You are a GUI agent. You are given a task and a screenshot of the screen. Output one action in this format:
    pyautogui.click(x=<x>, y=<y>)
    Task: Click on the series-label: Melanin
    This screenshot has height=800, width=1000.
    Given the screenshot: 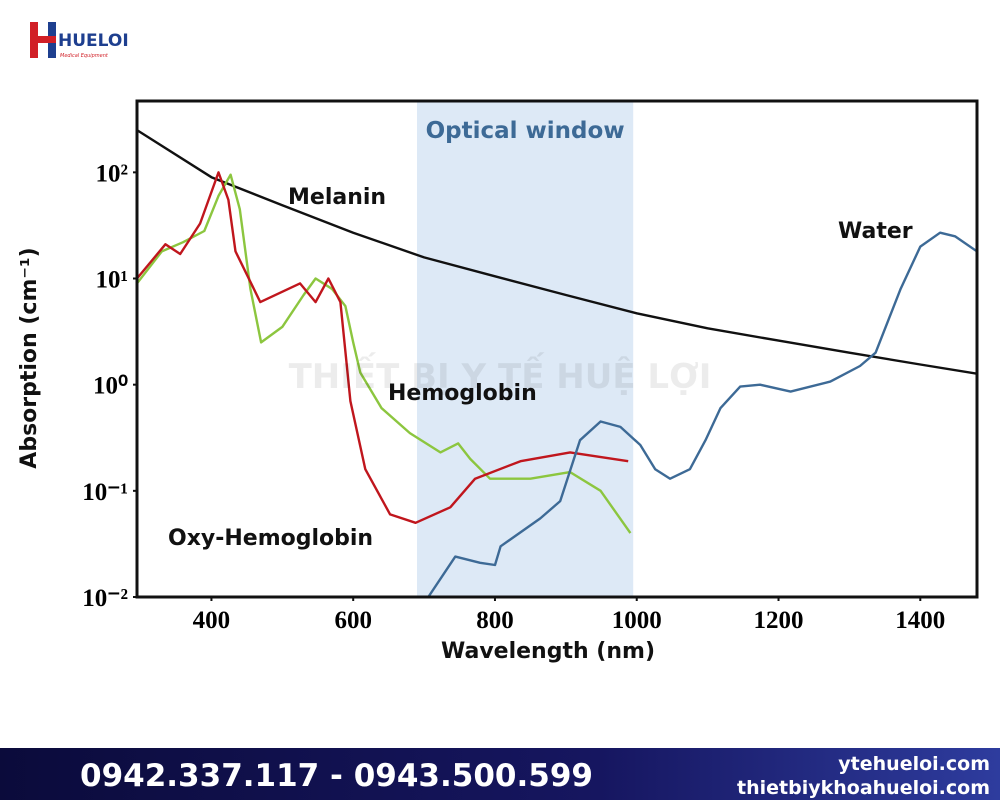 What is the action you would take?
    pyautogui.click(x=337, y=197)
    